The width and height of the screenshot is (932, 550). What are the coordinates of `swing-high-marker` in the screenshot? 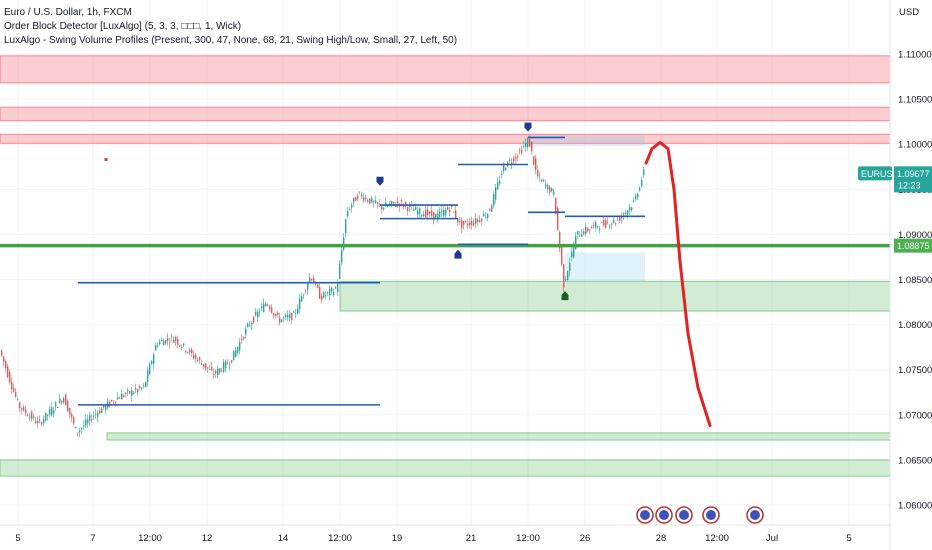 It's located at (528, 127).